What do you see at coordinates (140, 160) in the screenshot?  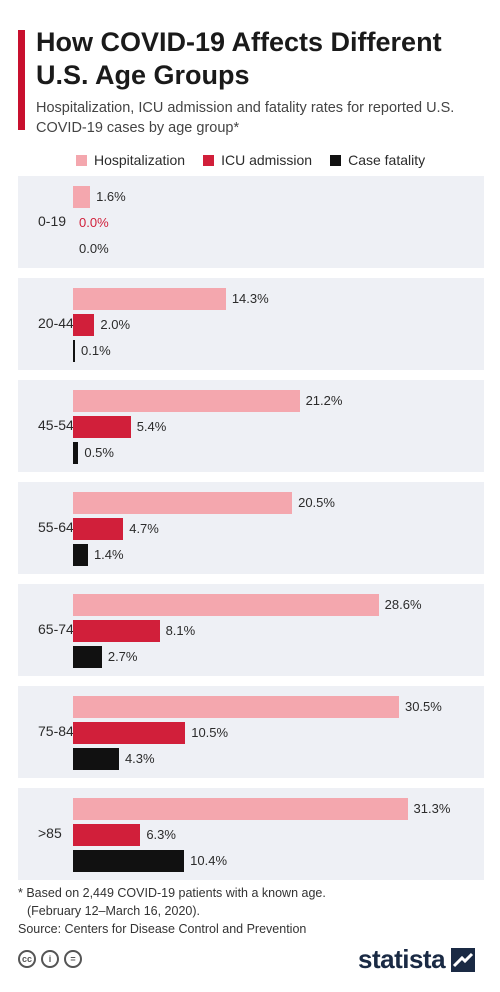 I see `legend-label: Hospitalization` at bounding box center [140, 160].